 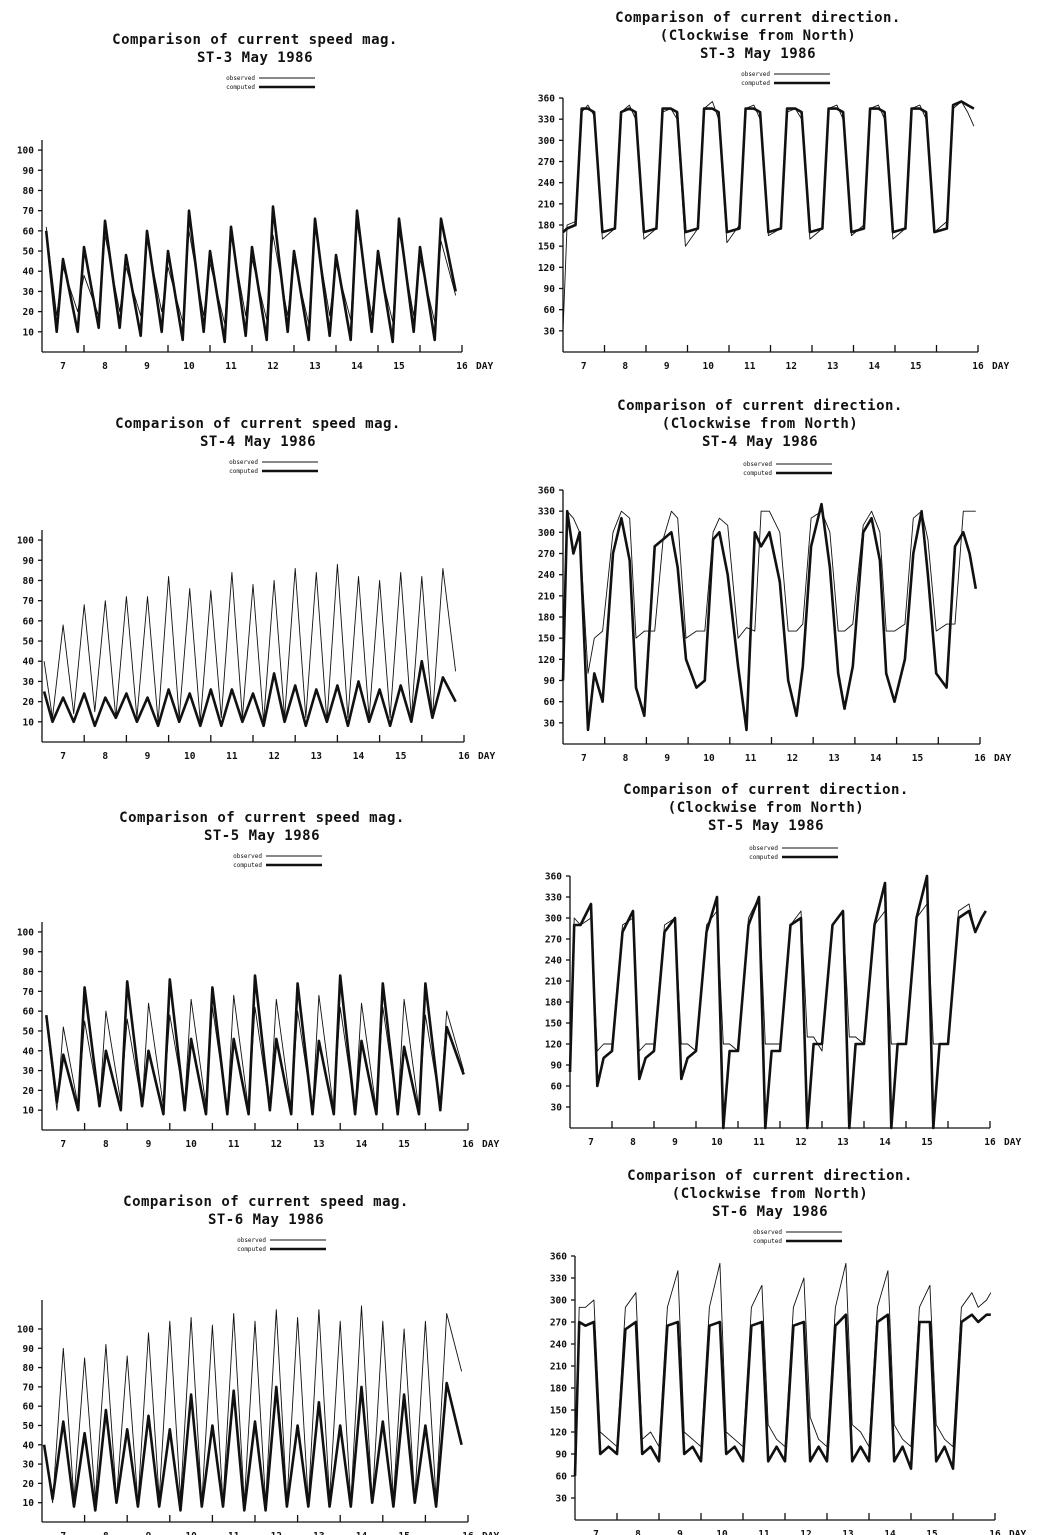 What do you see at coordinates (319, 1533) in the screenshot?
I see `x-tick-label: 13` at bounding box center [319, 1533].